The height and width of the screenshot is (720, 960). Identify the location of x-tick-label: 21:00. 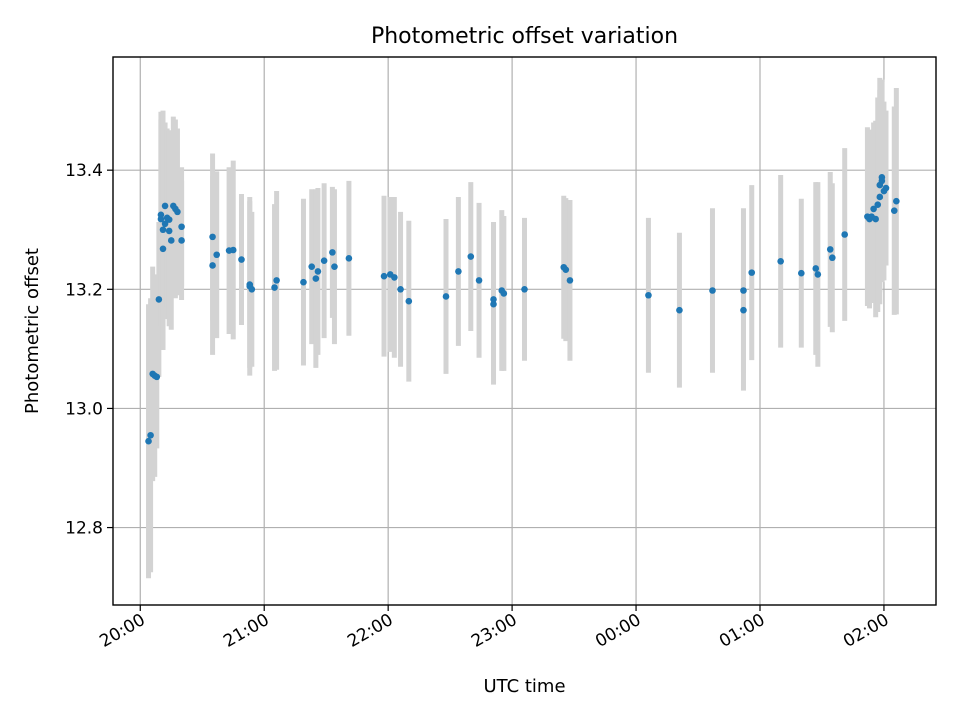
(246, 631).